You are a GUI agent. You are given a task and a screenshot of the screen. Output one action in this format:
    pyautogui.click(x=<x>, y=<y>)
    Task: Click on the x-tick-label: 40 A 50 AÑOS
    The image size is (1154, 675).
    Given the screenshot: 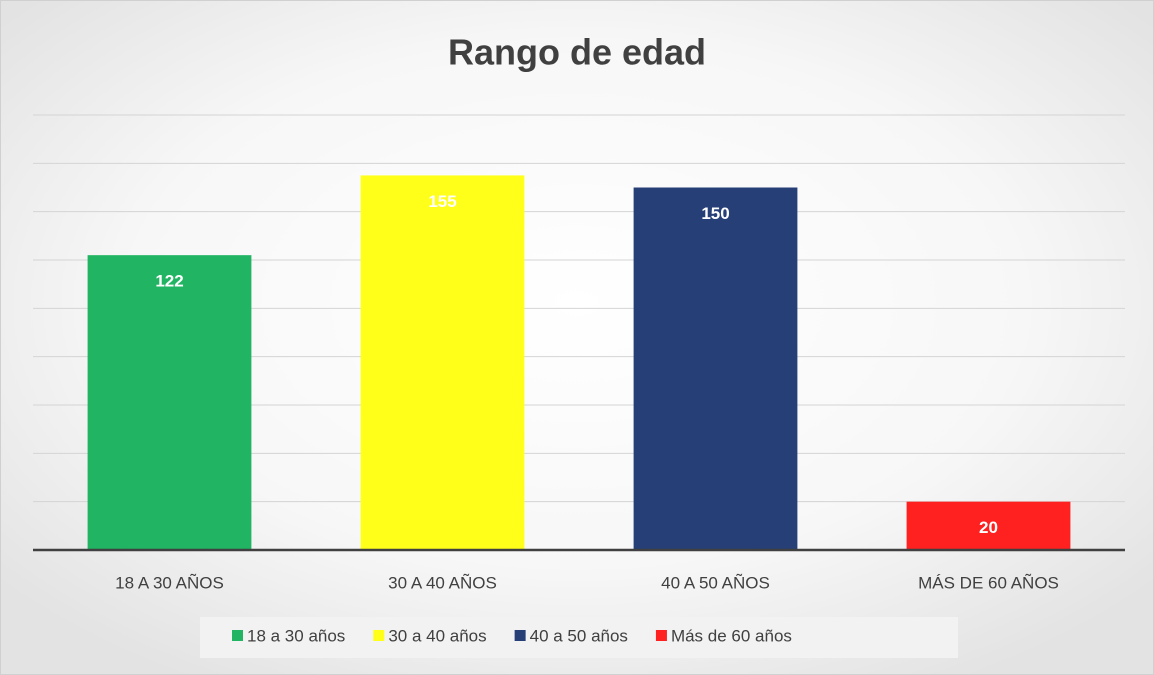 What is the action you would take?
    pyautogui.click(x=715, y=582)
    